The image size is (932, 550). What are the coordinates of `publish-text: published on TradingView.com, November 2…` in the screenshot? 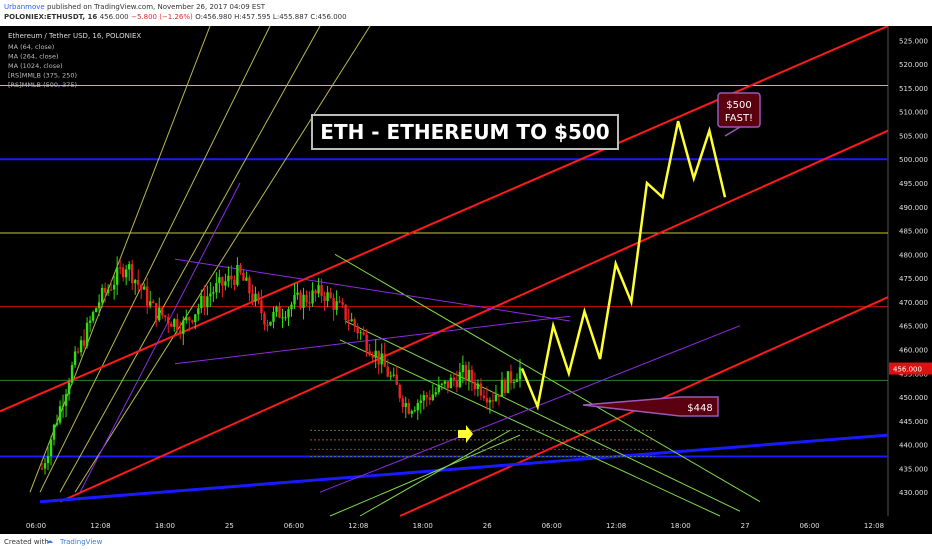 It's located at (156, 7).